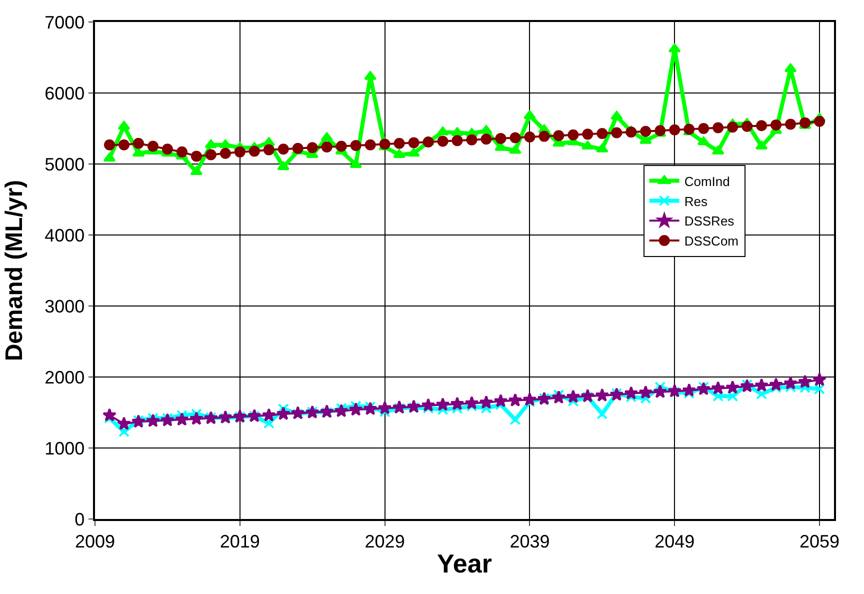 This screenshot has width=864, height=594. What do you see at coordinates (819, 541) in the screenshot?
I see `x-tick-label: 2059` at bounding box center [819, 541].